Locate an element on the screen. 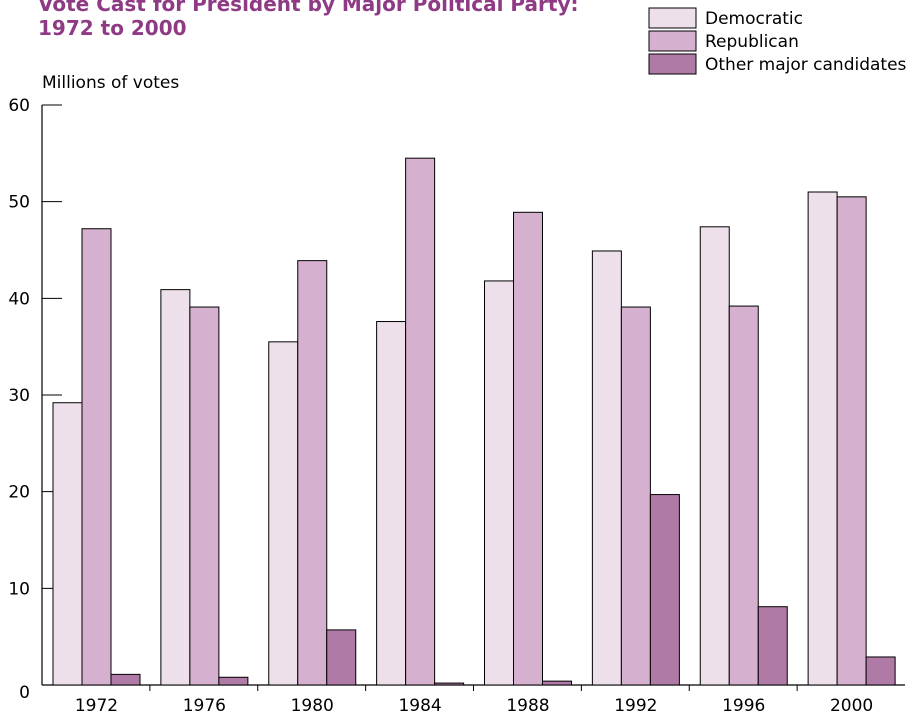 This screenshot has height=717, width=917. bar-other-major-candidates-1984 is located at coordinates (449, 684).